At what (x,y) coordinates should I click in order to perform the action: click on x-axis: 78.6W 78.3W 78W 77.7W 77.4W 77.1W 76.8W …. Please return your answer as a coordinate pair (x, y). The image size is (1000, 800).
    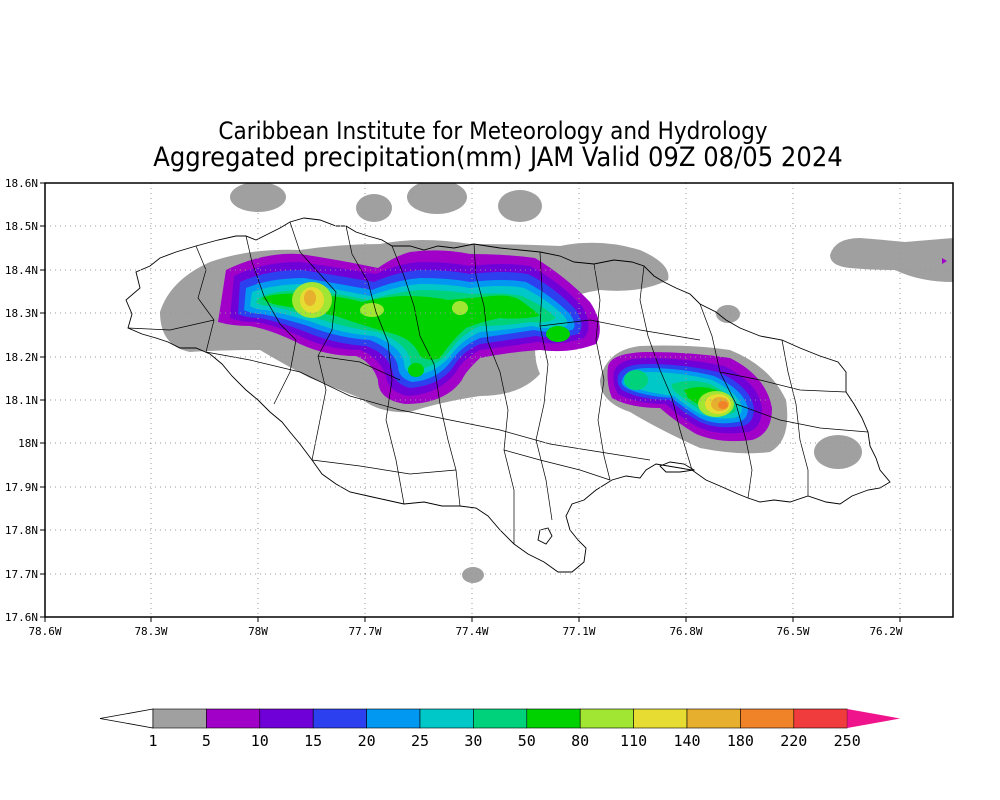
    Looking at the image, I should click on (465, 627).